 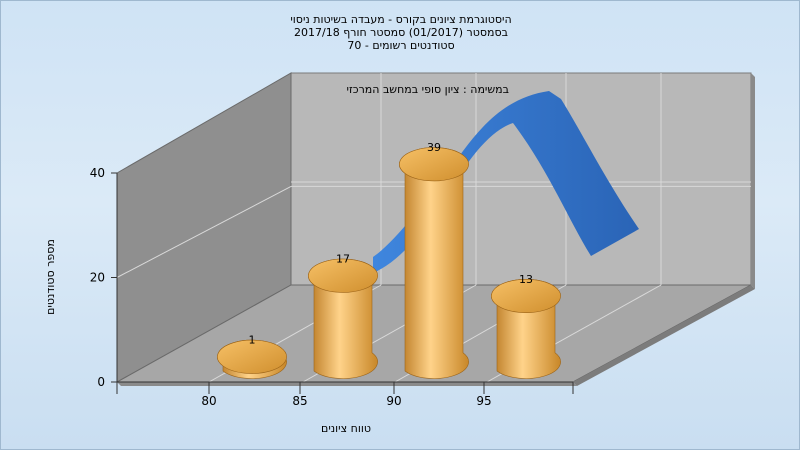 I want to click on curve-ribbon, so click(x=506, y=182).